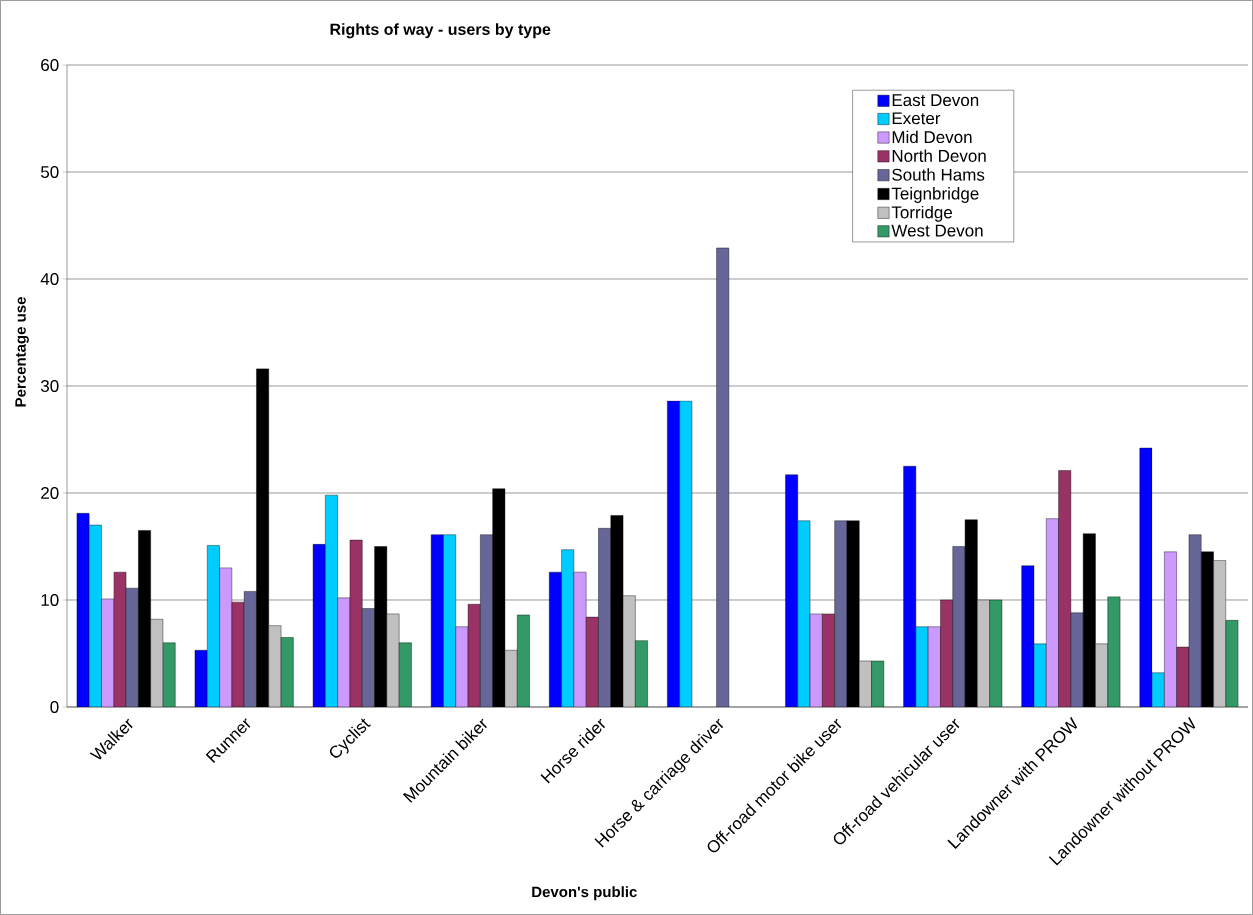 Image resolution: width=1253 pixels, height=915 pixels. I want to click on legend-label: West Devon, so click(937, 230).